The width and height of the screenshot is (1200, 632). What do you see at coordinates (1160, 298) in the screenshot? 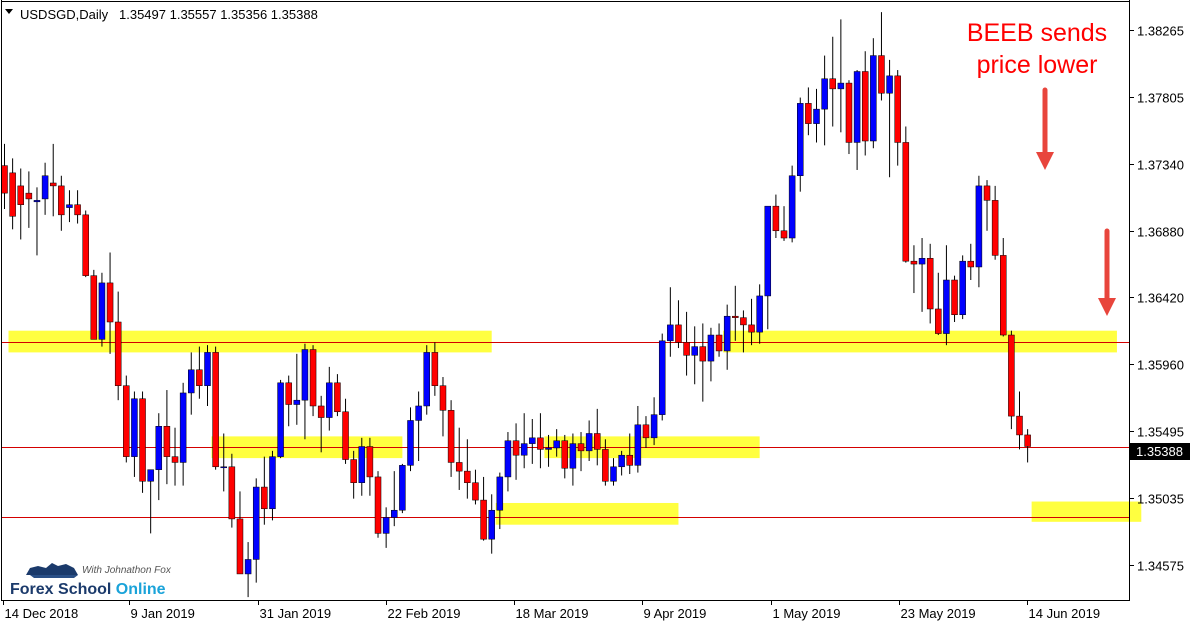
I see `y-tick-label: 1.36420` at bounding box center [1160, 298].